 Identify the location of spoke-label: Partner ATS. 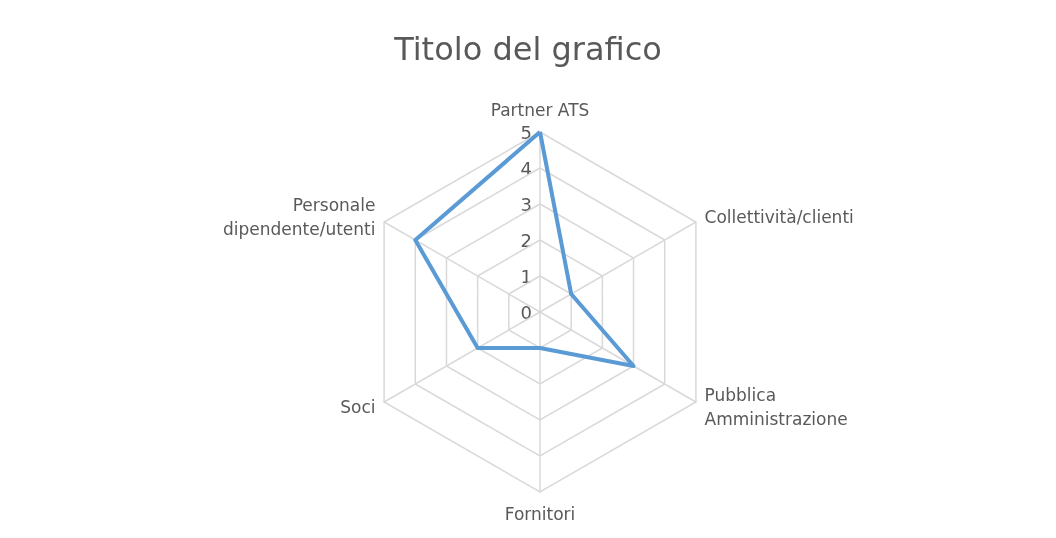
(540, 110).